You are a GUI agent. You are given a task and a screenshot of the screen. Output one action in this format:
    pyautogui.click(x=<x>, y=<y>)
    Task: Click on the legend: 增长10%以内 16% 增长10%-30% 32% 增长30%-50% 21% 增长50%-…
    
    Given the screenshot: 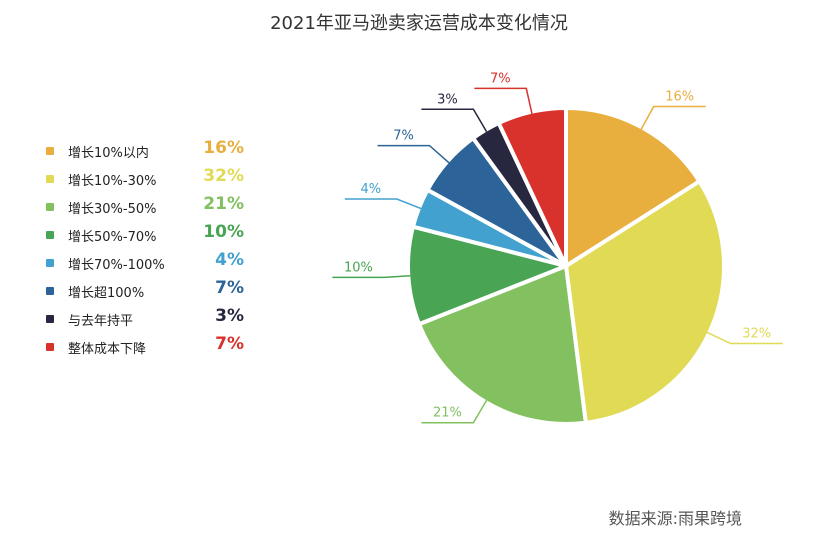 What is the action you would take?
    pyautogui.click(x=151, y=251)
    